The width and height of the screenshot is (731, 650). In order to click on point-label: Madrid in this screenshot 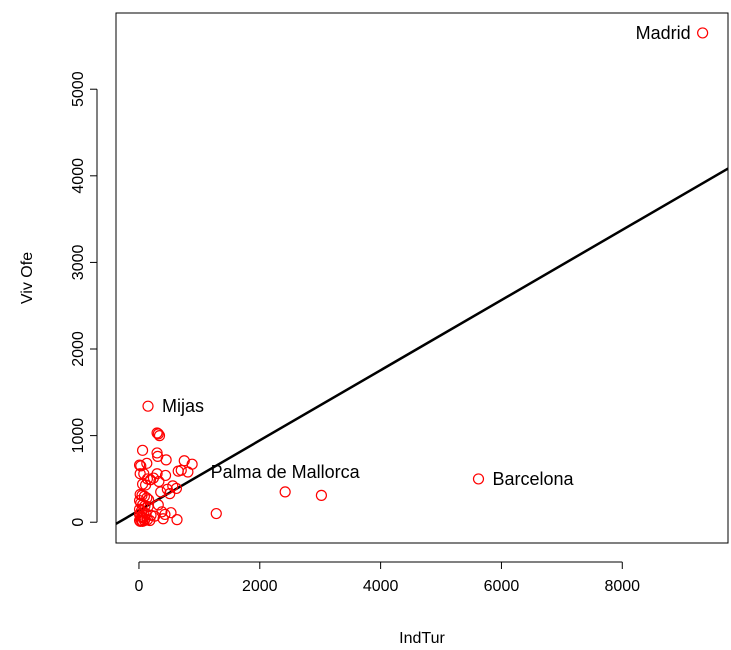, I will do `click(663, 33)`.